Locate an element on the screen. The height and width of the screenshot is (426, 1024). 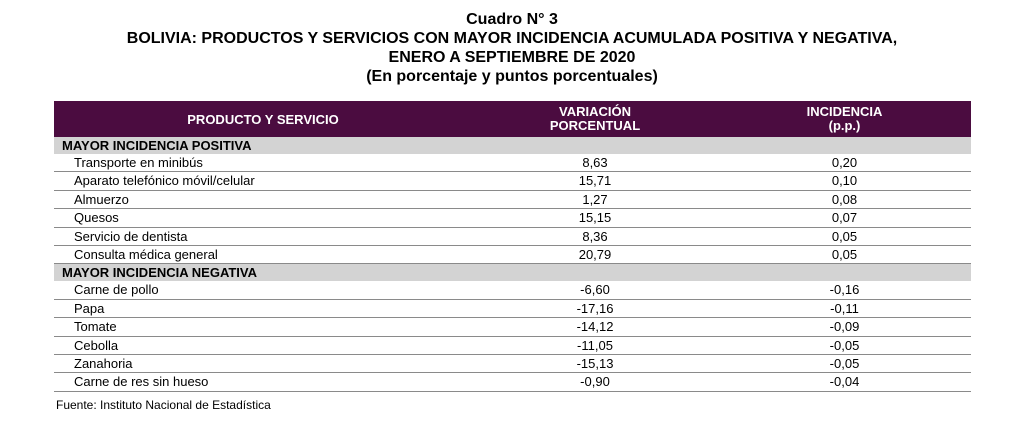
section-header: MAYOR INCIDENCIA POSITIVA is located at coordinates (512, 145).